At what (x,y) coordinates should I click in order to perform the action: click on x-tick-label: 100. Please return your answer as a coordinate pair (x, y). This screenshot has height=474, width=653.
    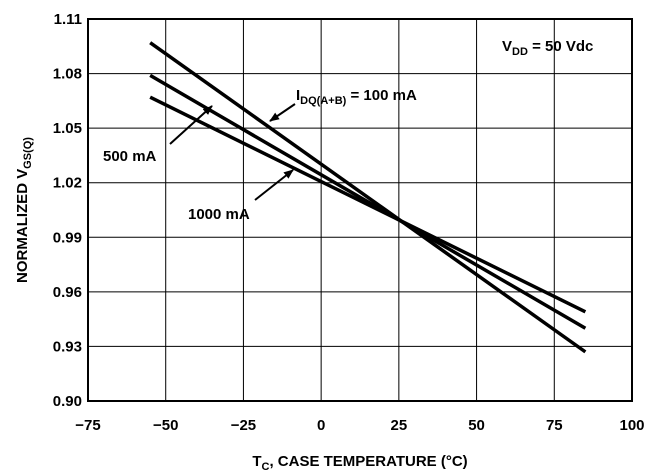
    Looking at the image, I should click on (631, 425).